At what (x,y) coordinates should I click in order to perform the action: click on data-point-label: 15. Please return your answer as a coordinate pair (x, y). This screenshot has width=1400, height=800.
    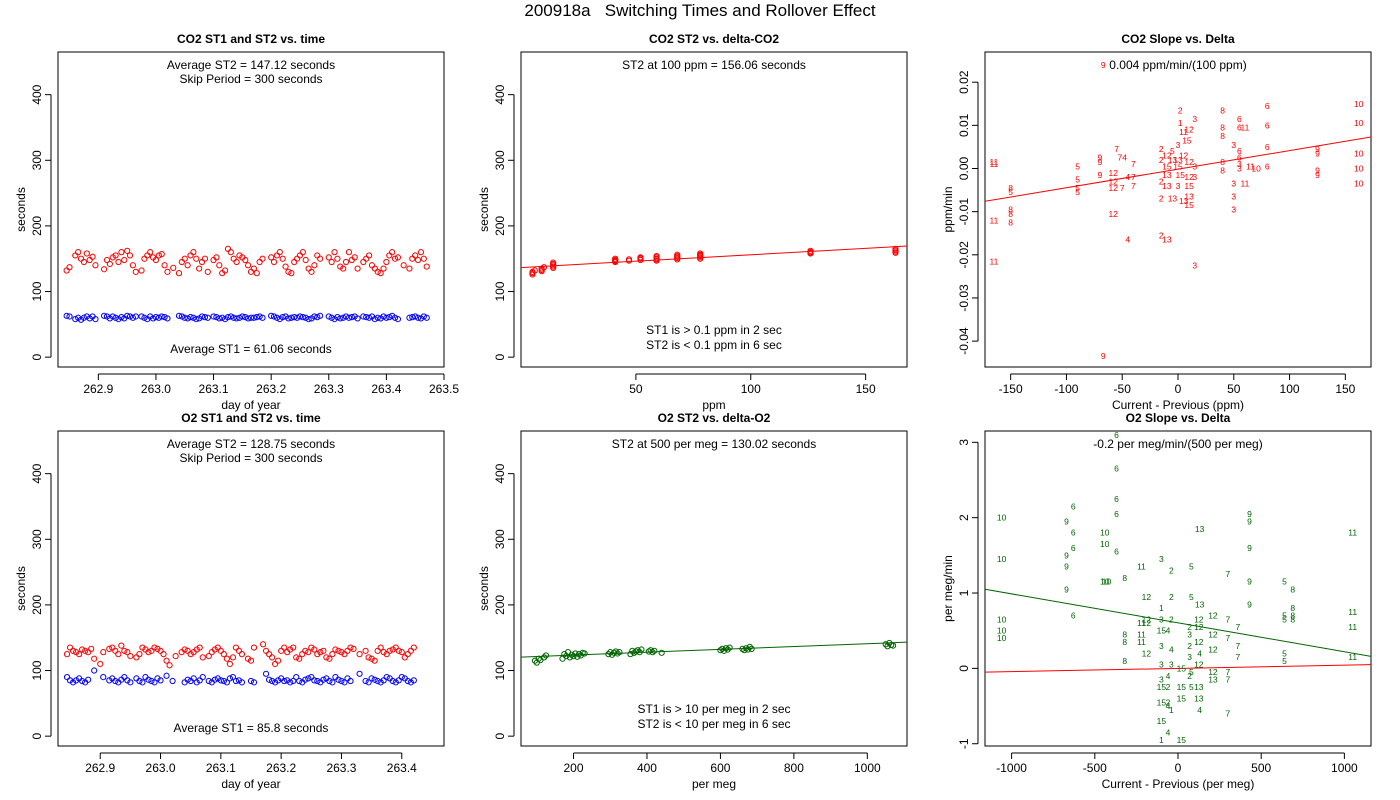
    Looking at the image, I should click on (1182, 740).